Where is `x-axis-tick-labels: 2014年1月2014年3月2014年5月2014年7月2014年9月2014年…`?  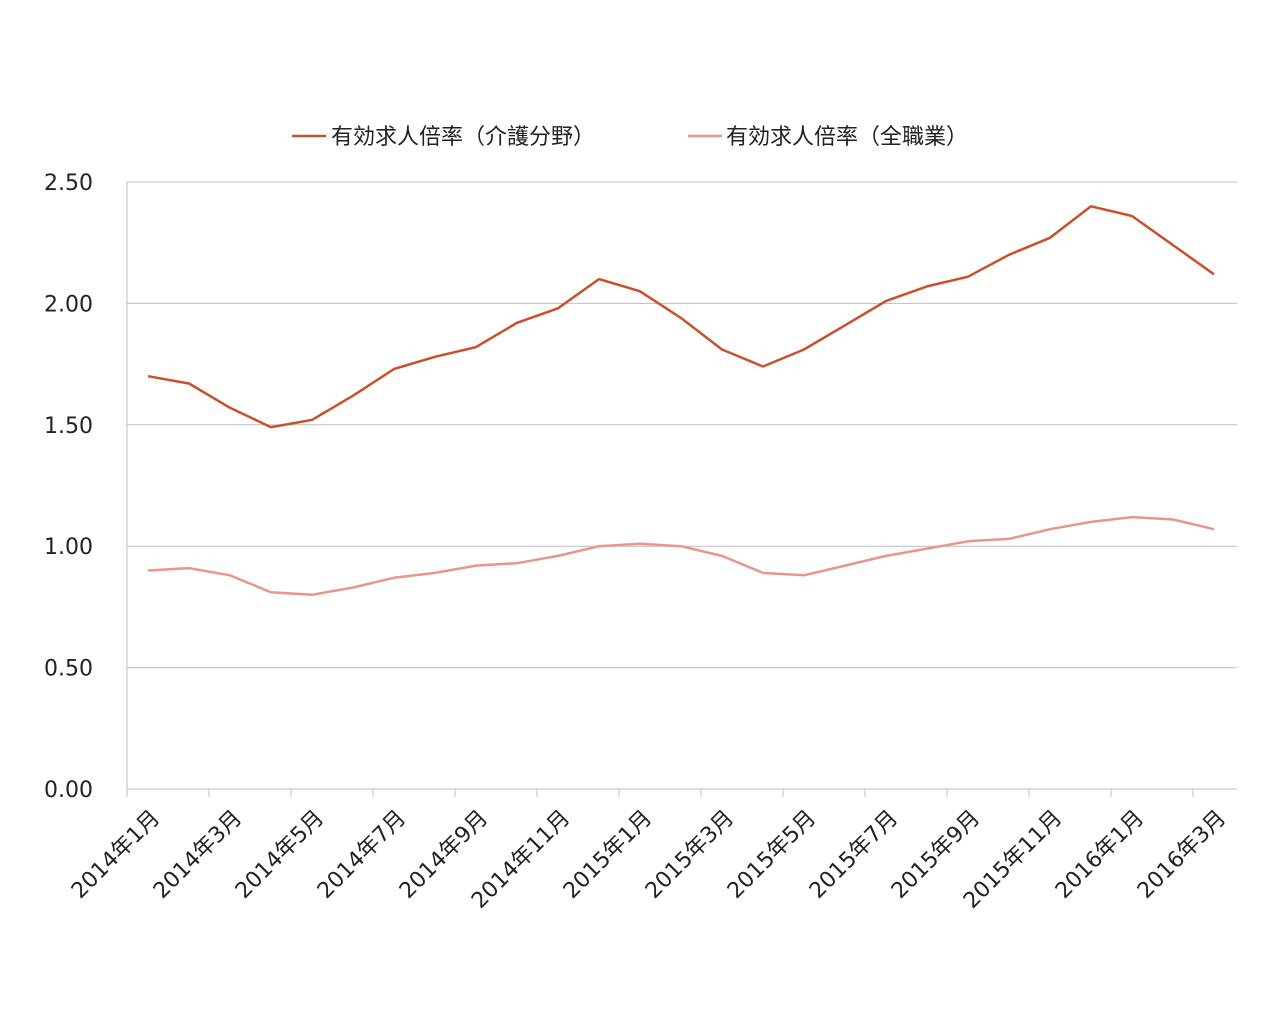 x-axis-tick-labels: 2014年1月2014年3月2014年5月2014年7月2014年9月2014年… is located at coordinates (649, 860).